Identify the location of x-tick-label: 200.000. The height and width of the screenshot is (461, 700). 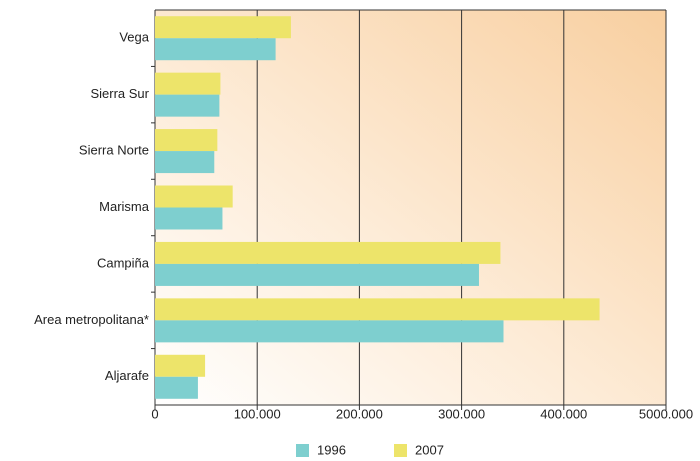
(359, 413).